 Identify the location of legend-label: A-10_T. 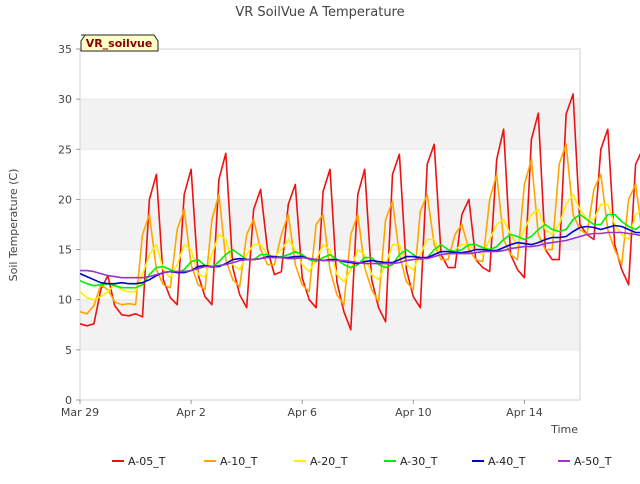
(239, 461).